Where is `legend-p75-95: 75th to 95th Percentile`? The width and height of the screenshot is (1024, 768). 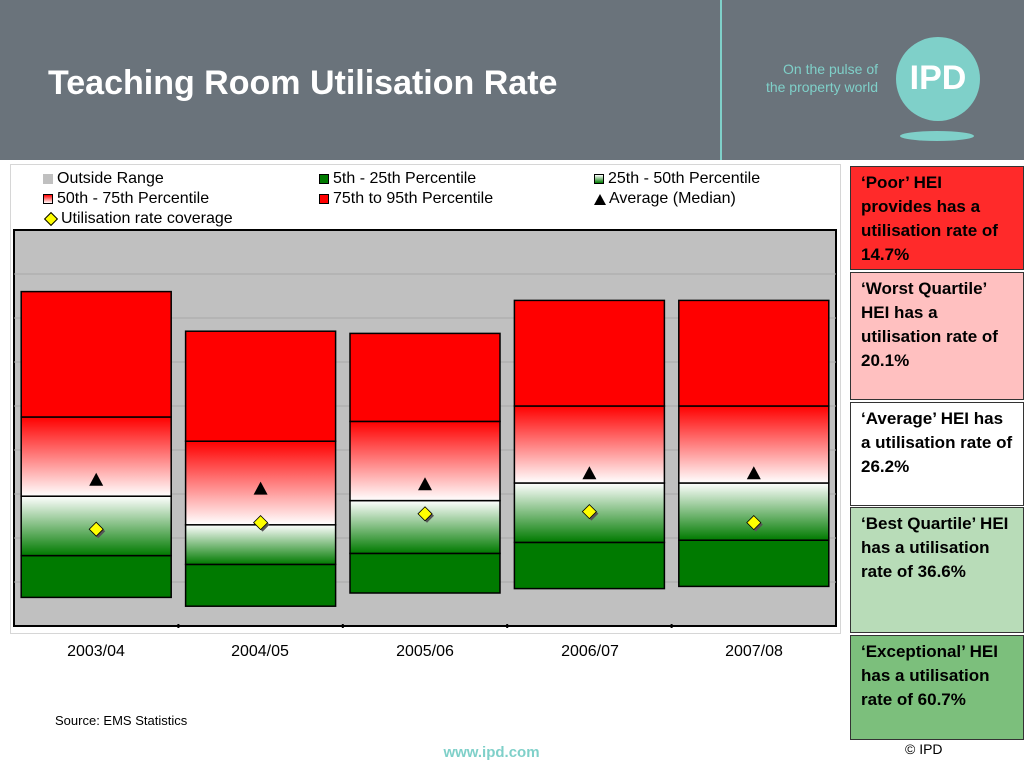
legend-p75-95: 75th to 95th Percentile is located at coordinates (406, 199).